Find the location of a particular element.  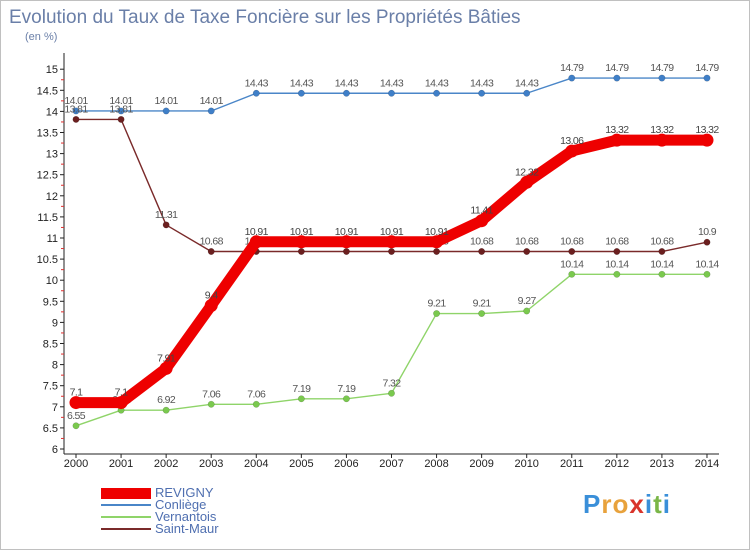

logo-letter: x is located at coordinates (637, 504).